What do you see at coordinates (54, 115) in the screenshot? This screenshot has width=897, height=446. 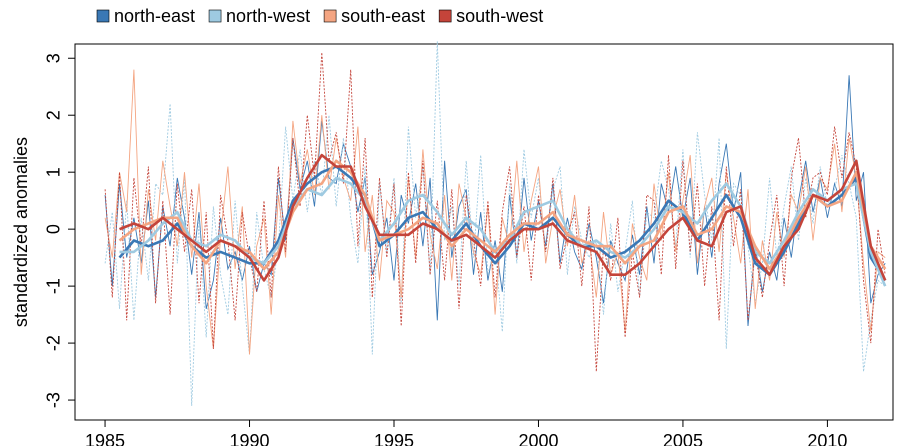 I see `y-tick-label: 2` at bounding box center [54, 115].